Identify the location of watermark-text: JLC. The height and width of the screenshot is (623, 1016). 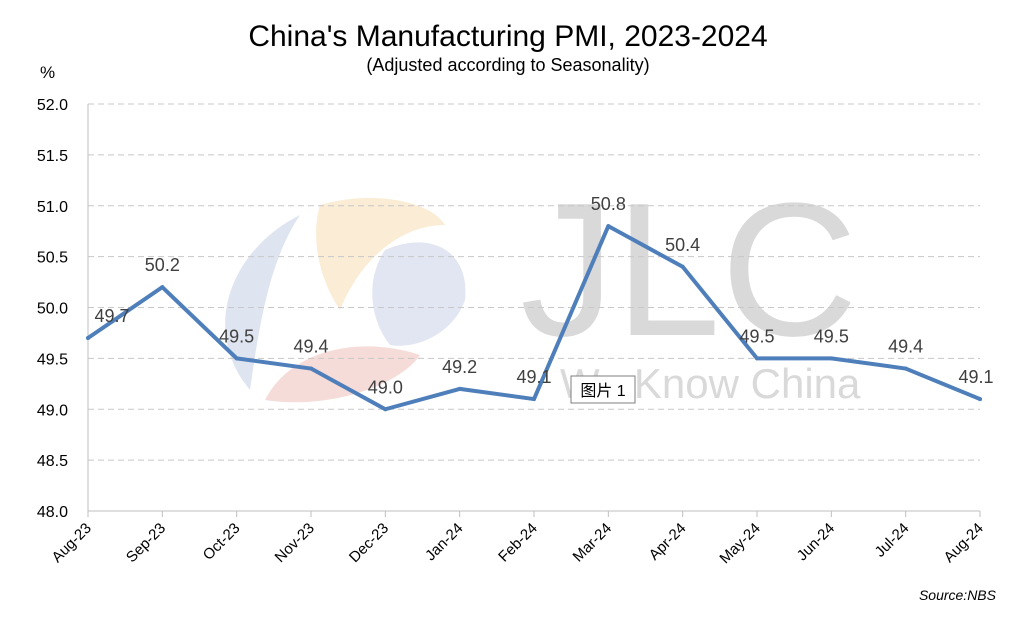
(689, 270).